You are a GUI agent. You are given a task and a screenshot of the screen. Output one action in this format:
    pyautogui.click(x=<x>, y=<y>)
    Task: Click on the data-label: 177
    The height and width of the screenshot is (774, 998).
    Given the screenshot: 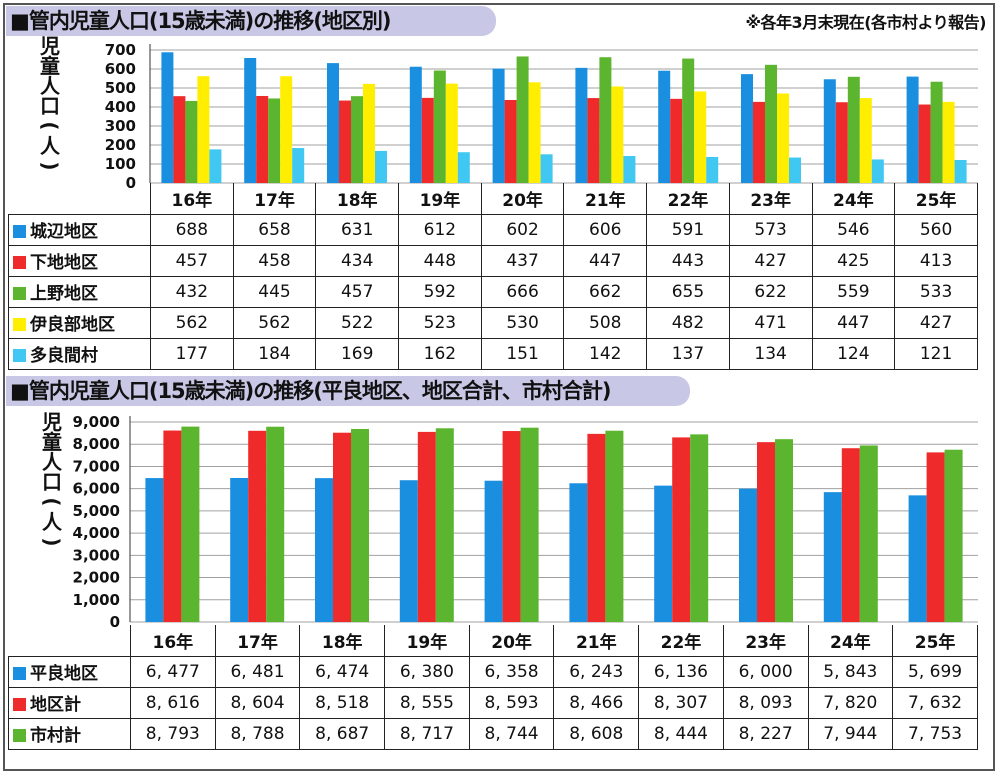 What is the action you would take?
    pyautogui.click(x=192, y=353)
    